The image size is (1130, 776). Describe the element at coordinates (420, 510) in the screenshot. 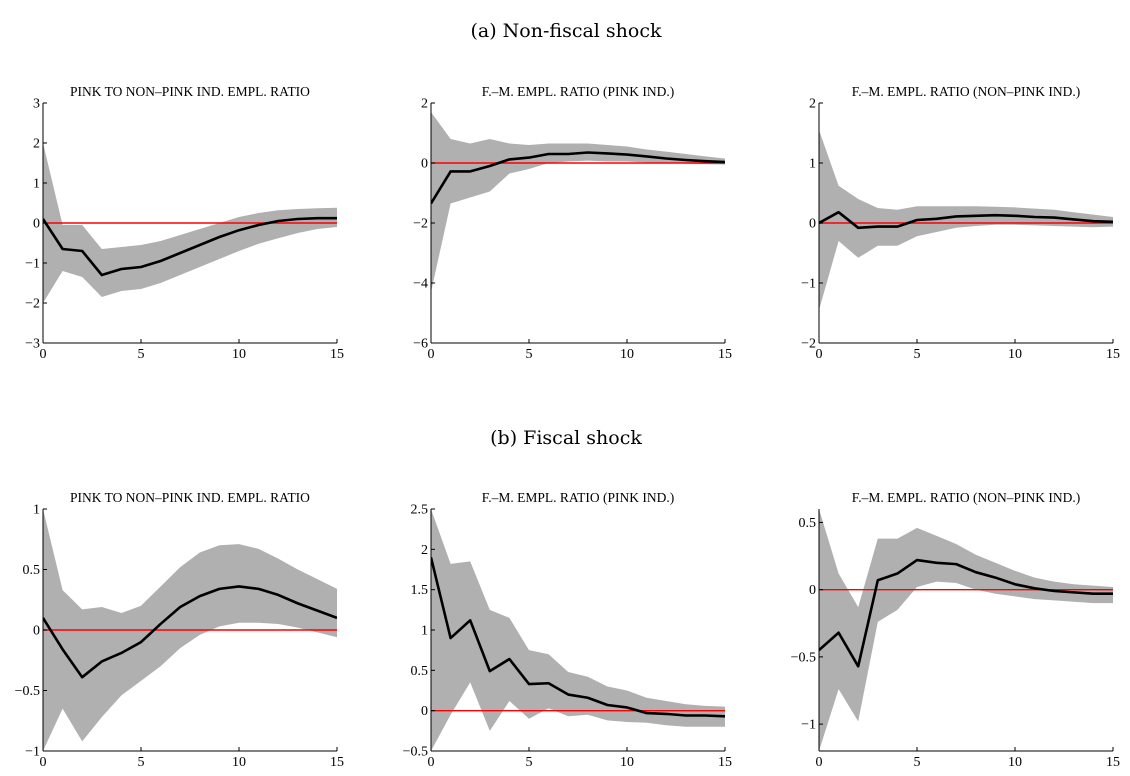

I see `y-tick-label: 2.5` at that location.